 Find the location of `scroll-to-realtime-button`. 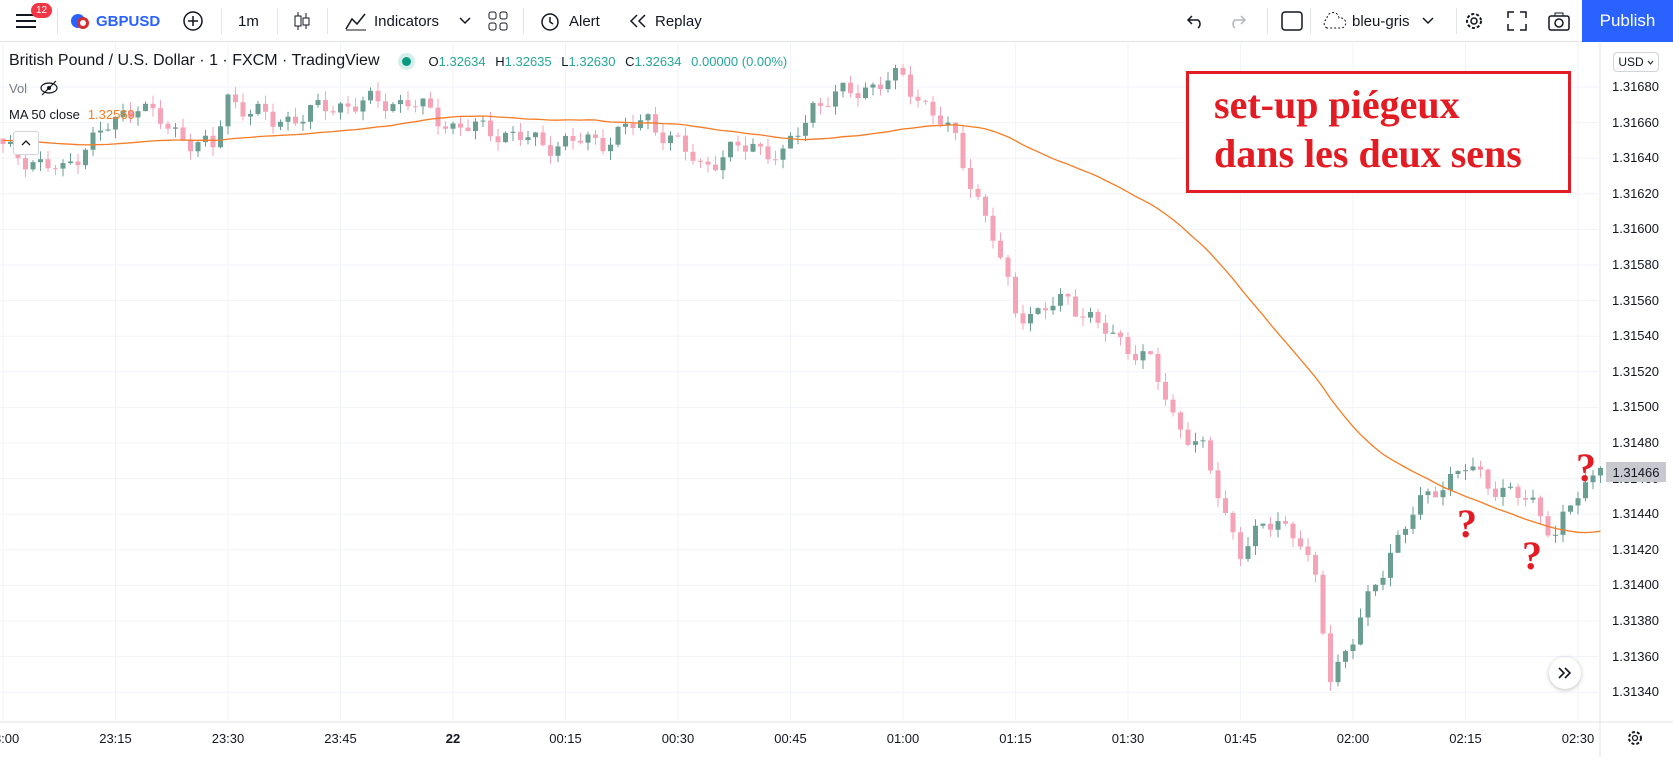

scroll-to-realtime-button is located at coordinates (1565, 673).